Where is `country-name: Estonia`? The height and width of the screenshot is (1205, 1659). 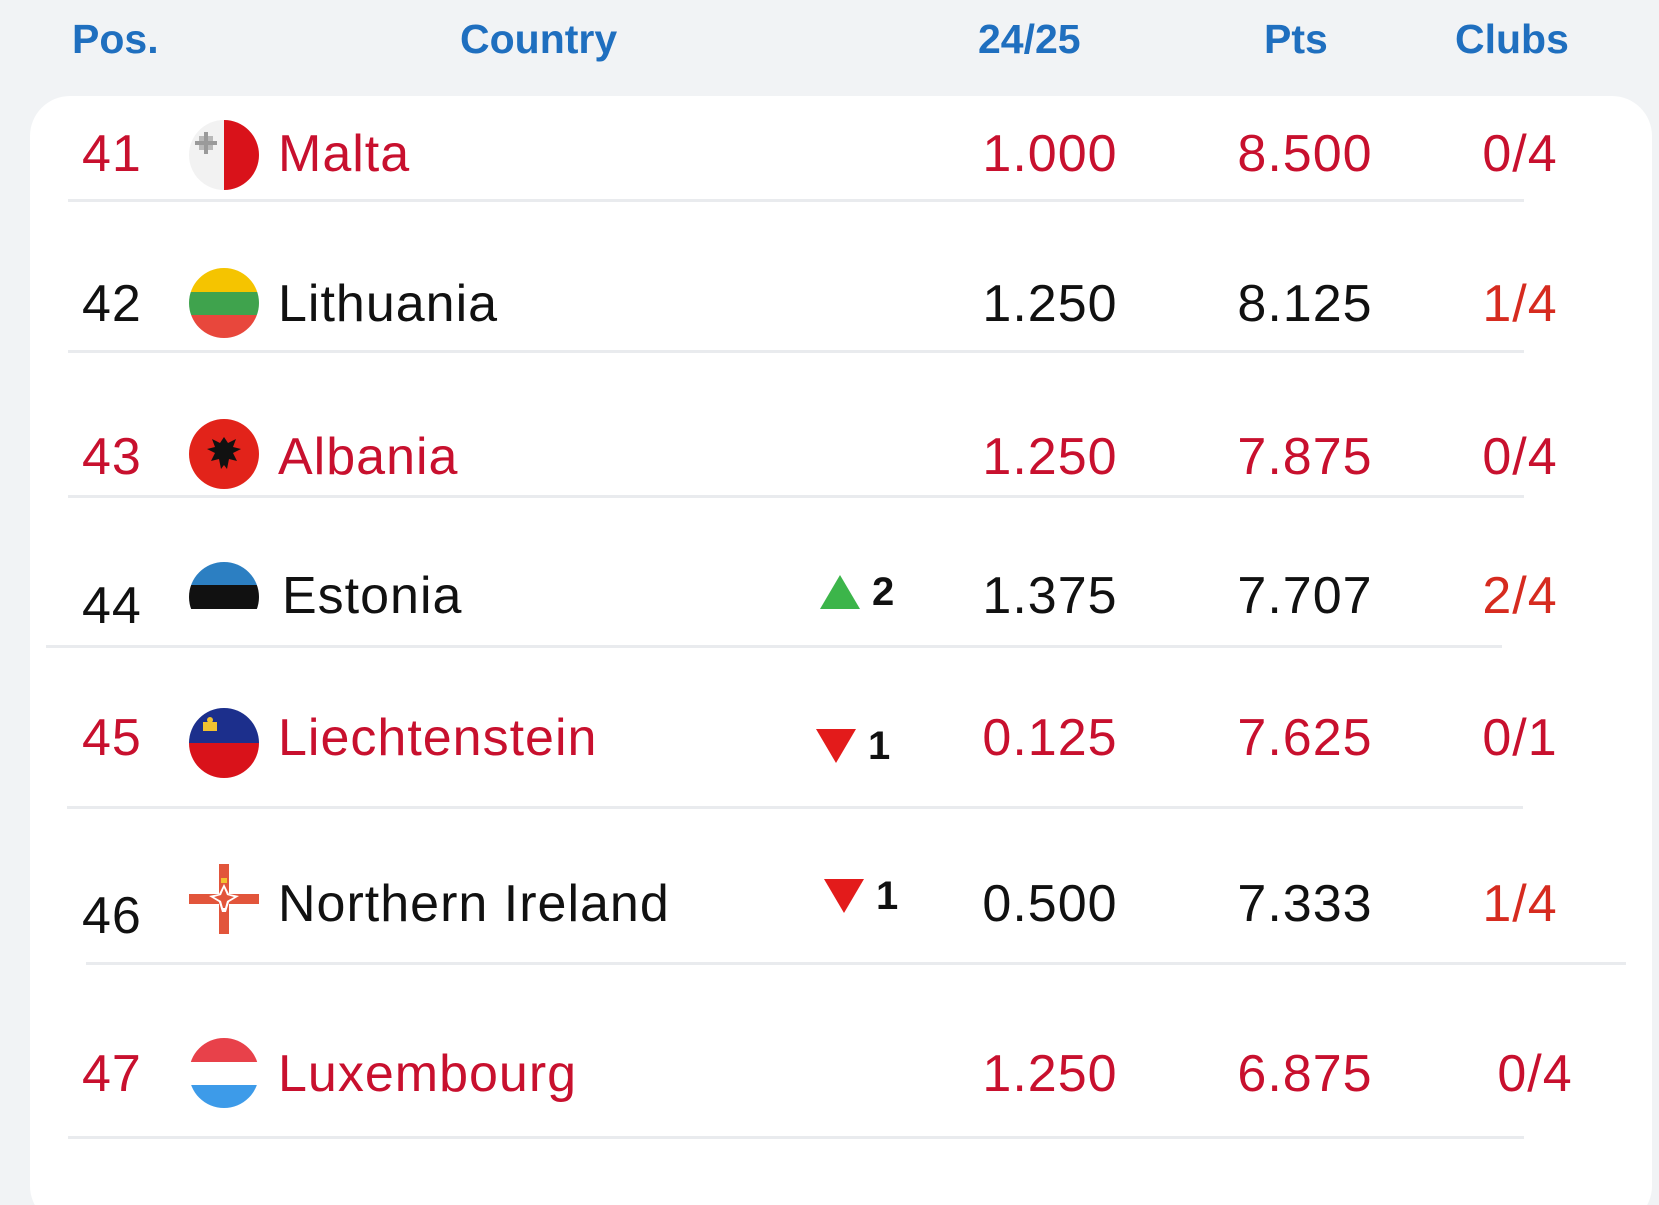 country-name: Estonia is located at coordinates (372, 596).